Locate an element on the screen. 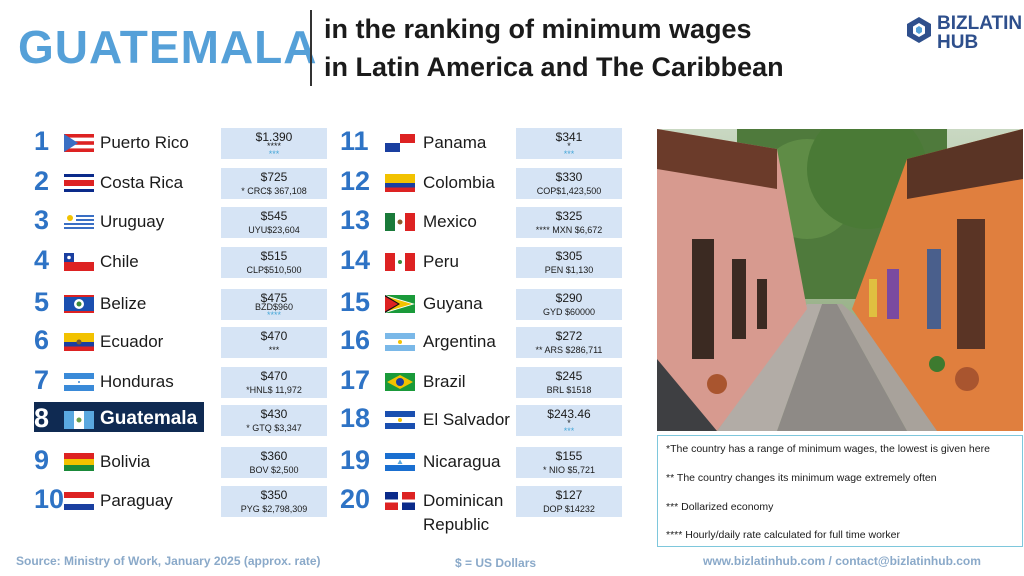 Image resolution: width=1024 pixels, height=576 pixels. country-name: Colombia is located at coordinates (459, 182).